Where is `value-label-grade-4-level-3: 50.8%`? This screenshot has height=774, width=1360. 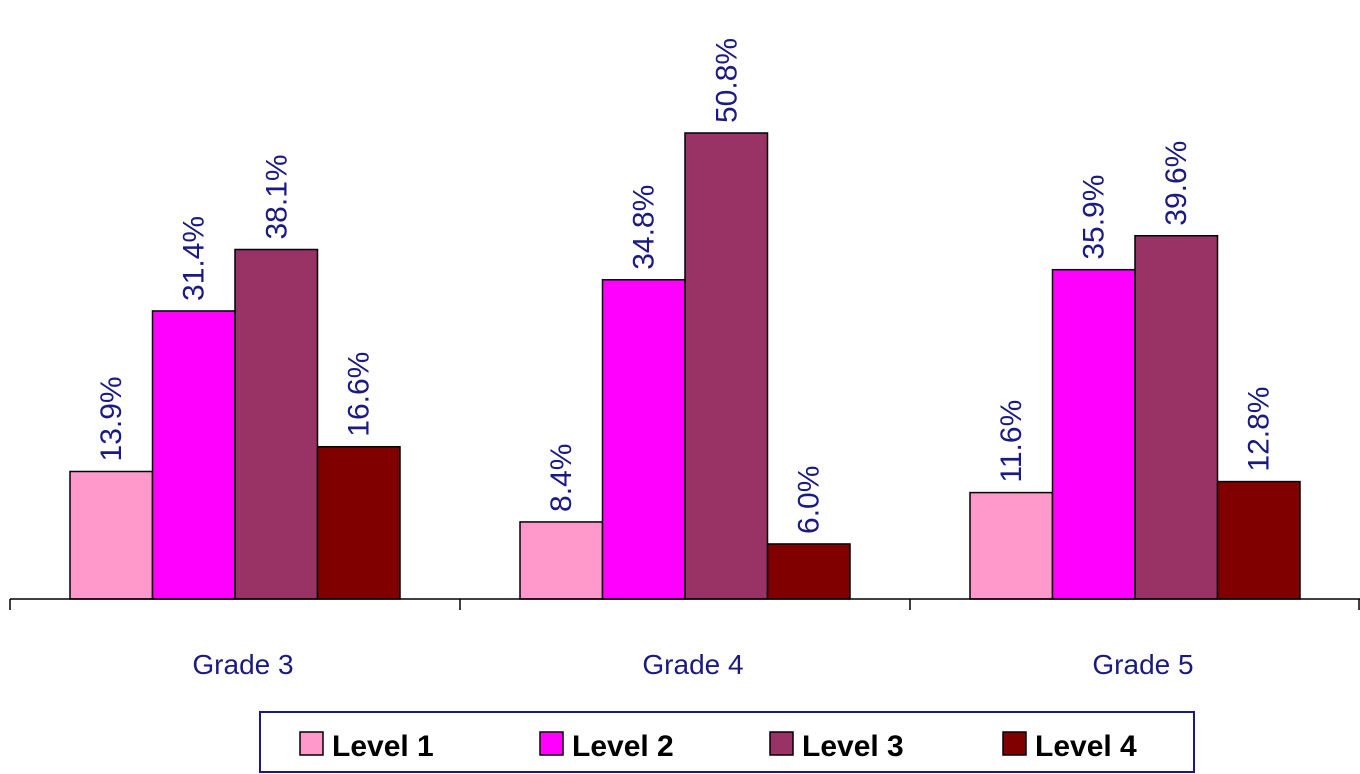
value-label-grade-4-level-3: 50.8% is located at coordinates (726, 80).